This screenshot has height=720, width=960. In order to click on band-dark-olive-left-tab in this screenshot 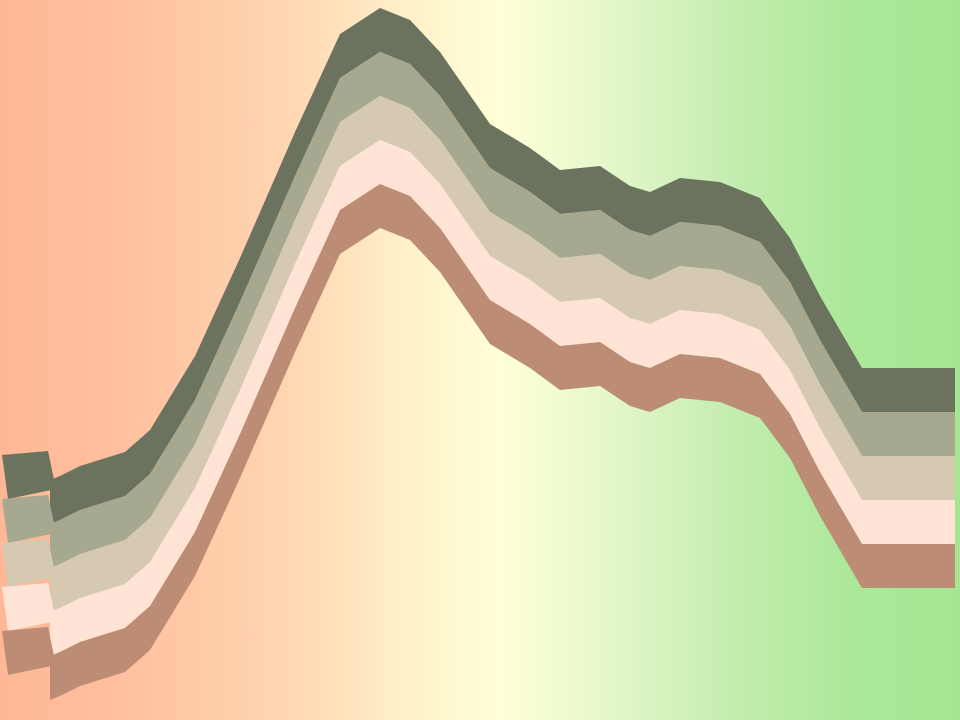, I will do `click(29, 475)`.